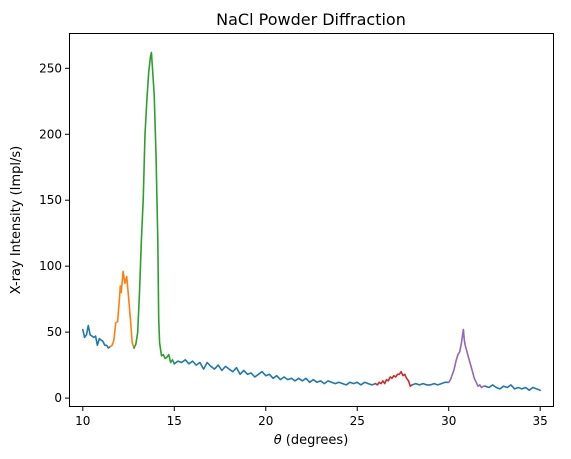 Image resolution: width=571 pixels, height=459 pixels. What do you see at coordinates (174, 421) in the screenshot?
I see `x-tick-label: 15` at bounding box center [174, 421].